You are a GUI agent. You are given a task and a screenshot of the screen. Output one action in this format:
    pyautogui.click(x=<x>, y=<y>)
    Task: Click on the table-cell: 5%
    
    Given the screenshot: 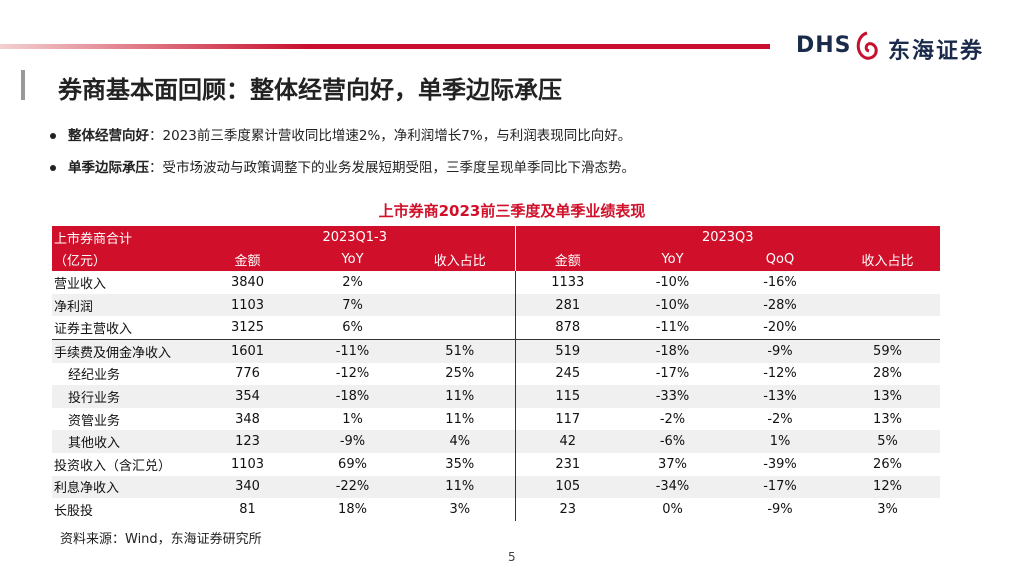 What is the action you would take?
    pyautogui.click(x=887, y=442)
    